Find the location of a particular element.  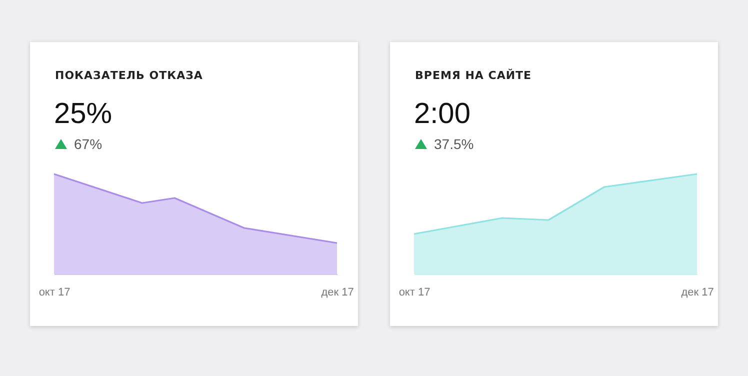

chart-subtitle: 25% is located at coordinates (83, 114).